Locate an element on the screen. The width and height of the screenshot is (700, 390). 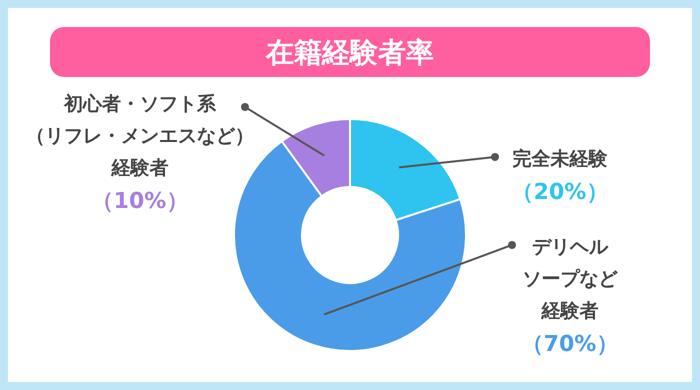
chart-title: 在籍経験者率 is located at coordinates (349, 52).